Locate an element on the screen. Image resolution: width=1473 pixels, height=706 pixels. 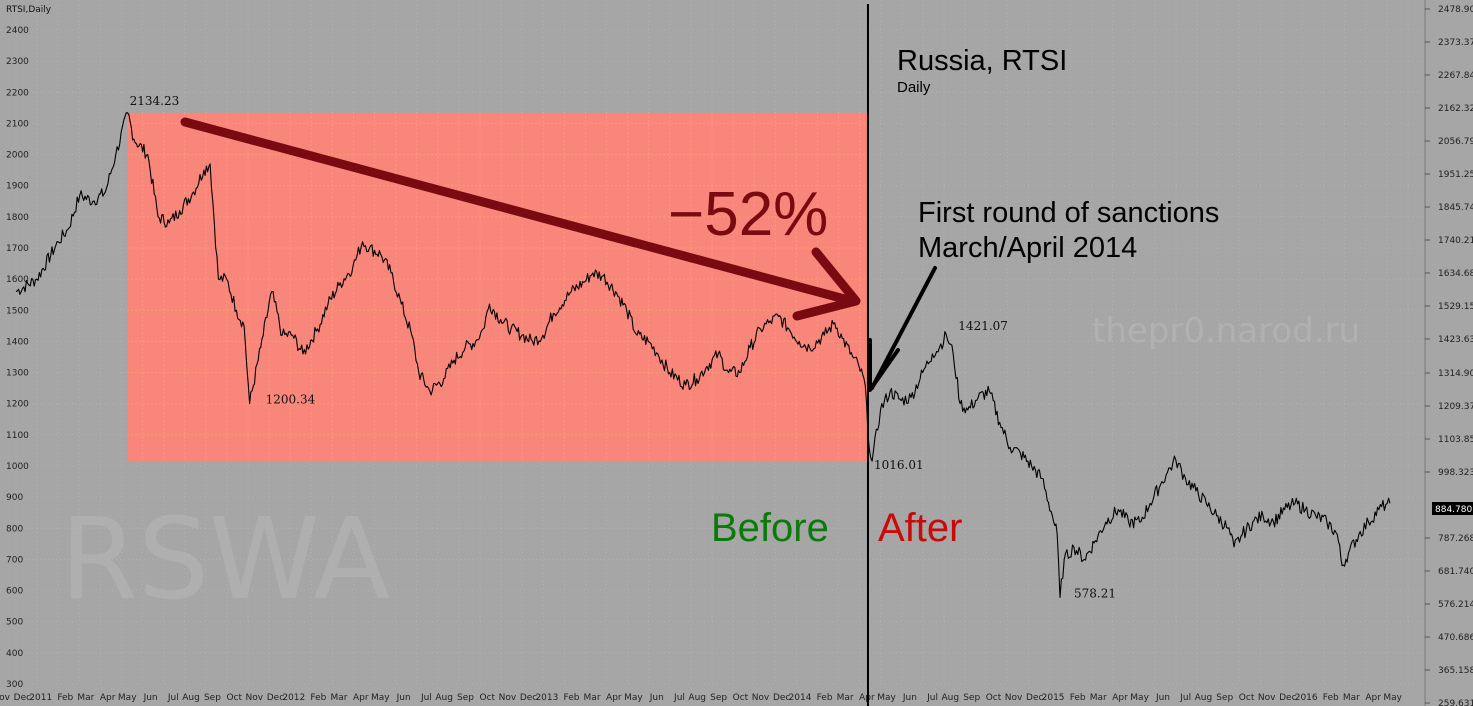
left-tick-label: 2400 is located at coordinates (17, 31).